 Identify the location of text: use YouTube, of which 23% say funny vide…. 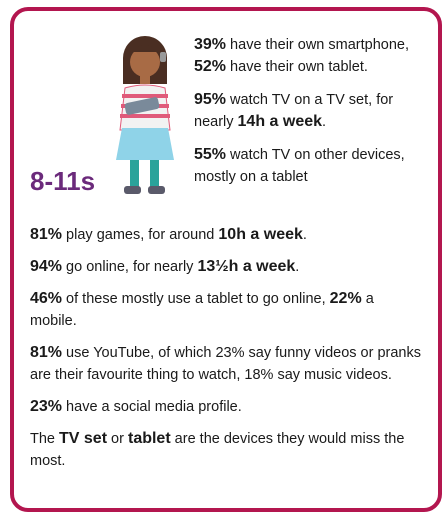
(225, 364).